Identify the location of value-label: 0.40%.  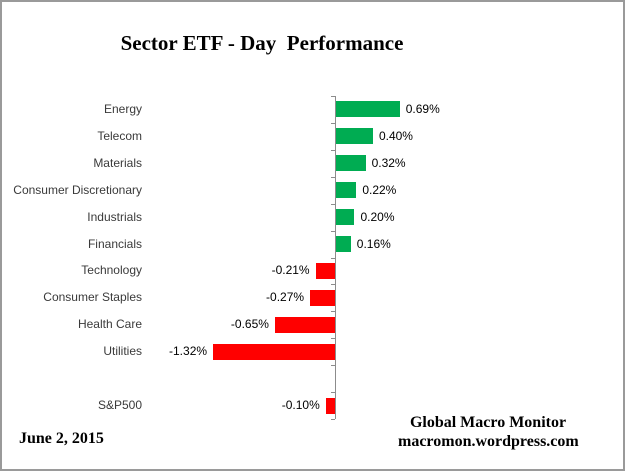
(395, 135).